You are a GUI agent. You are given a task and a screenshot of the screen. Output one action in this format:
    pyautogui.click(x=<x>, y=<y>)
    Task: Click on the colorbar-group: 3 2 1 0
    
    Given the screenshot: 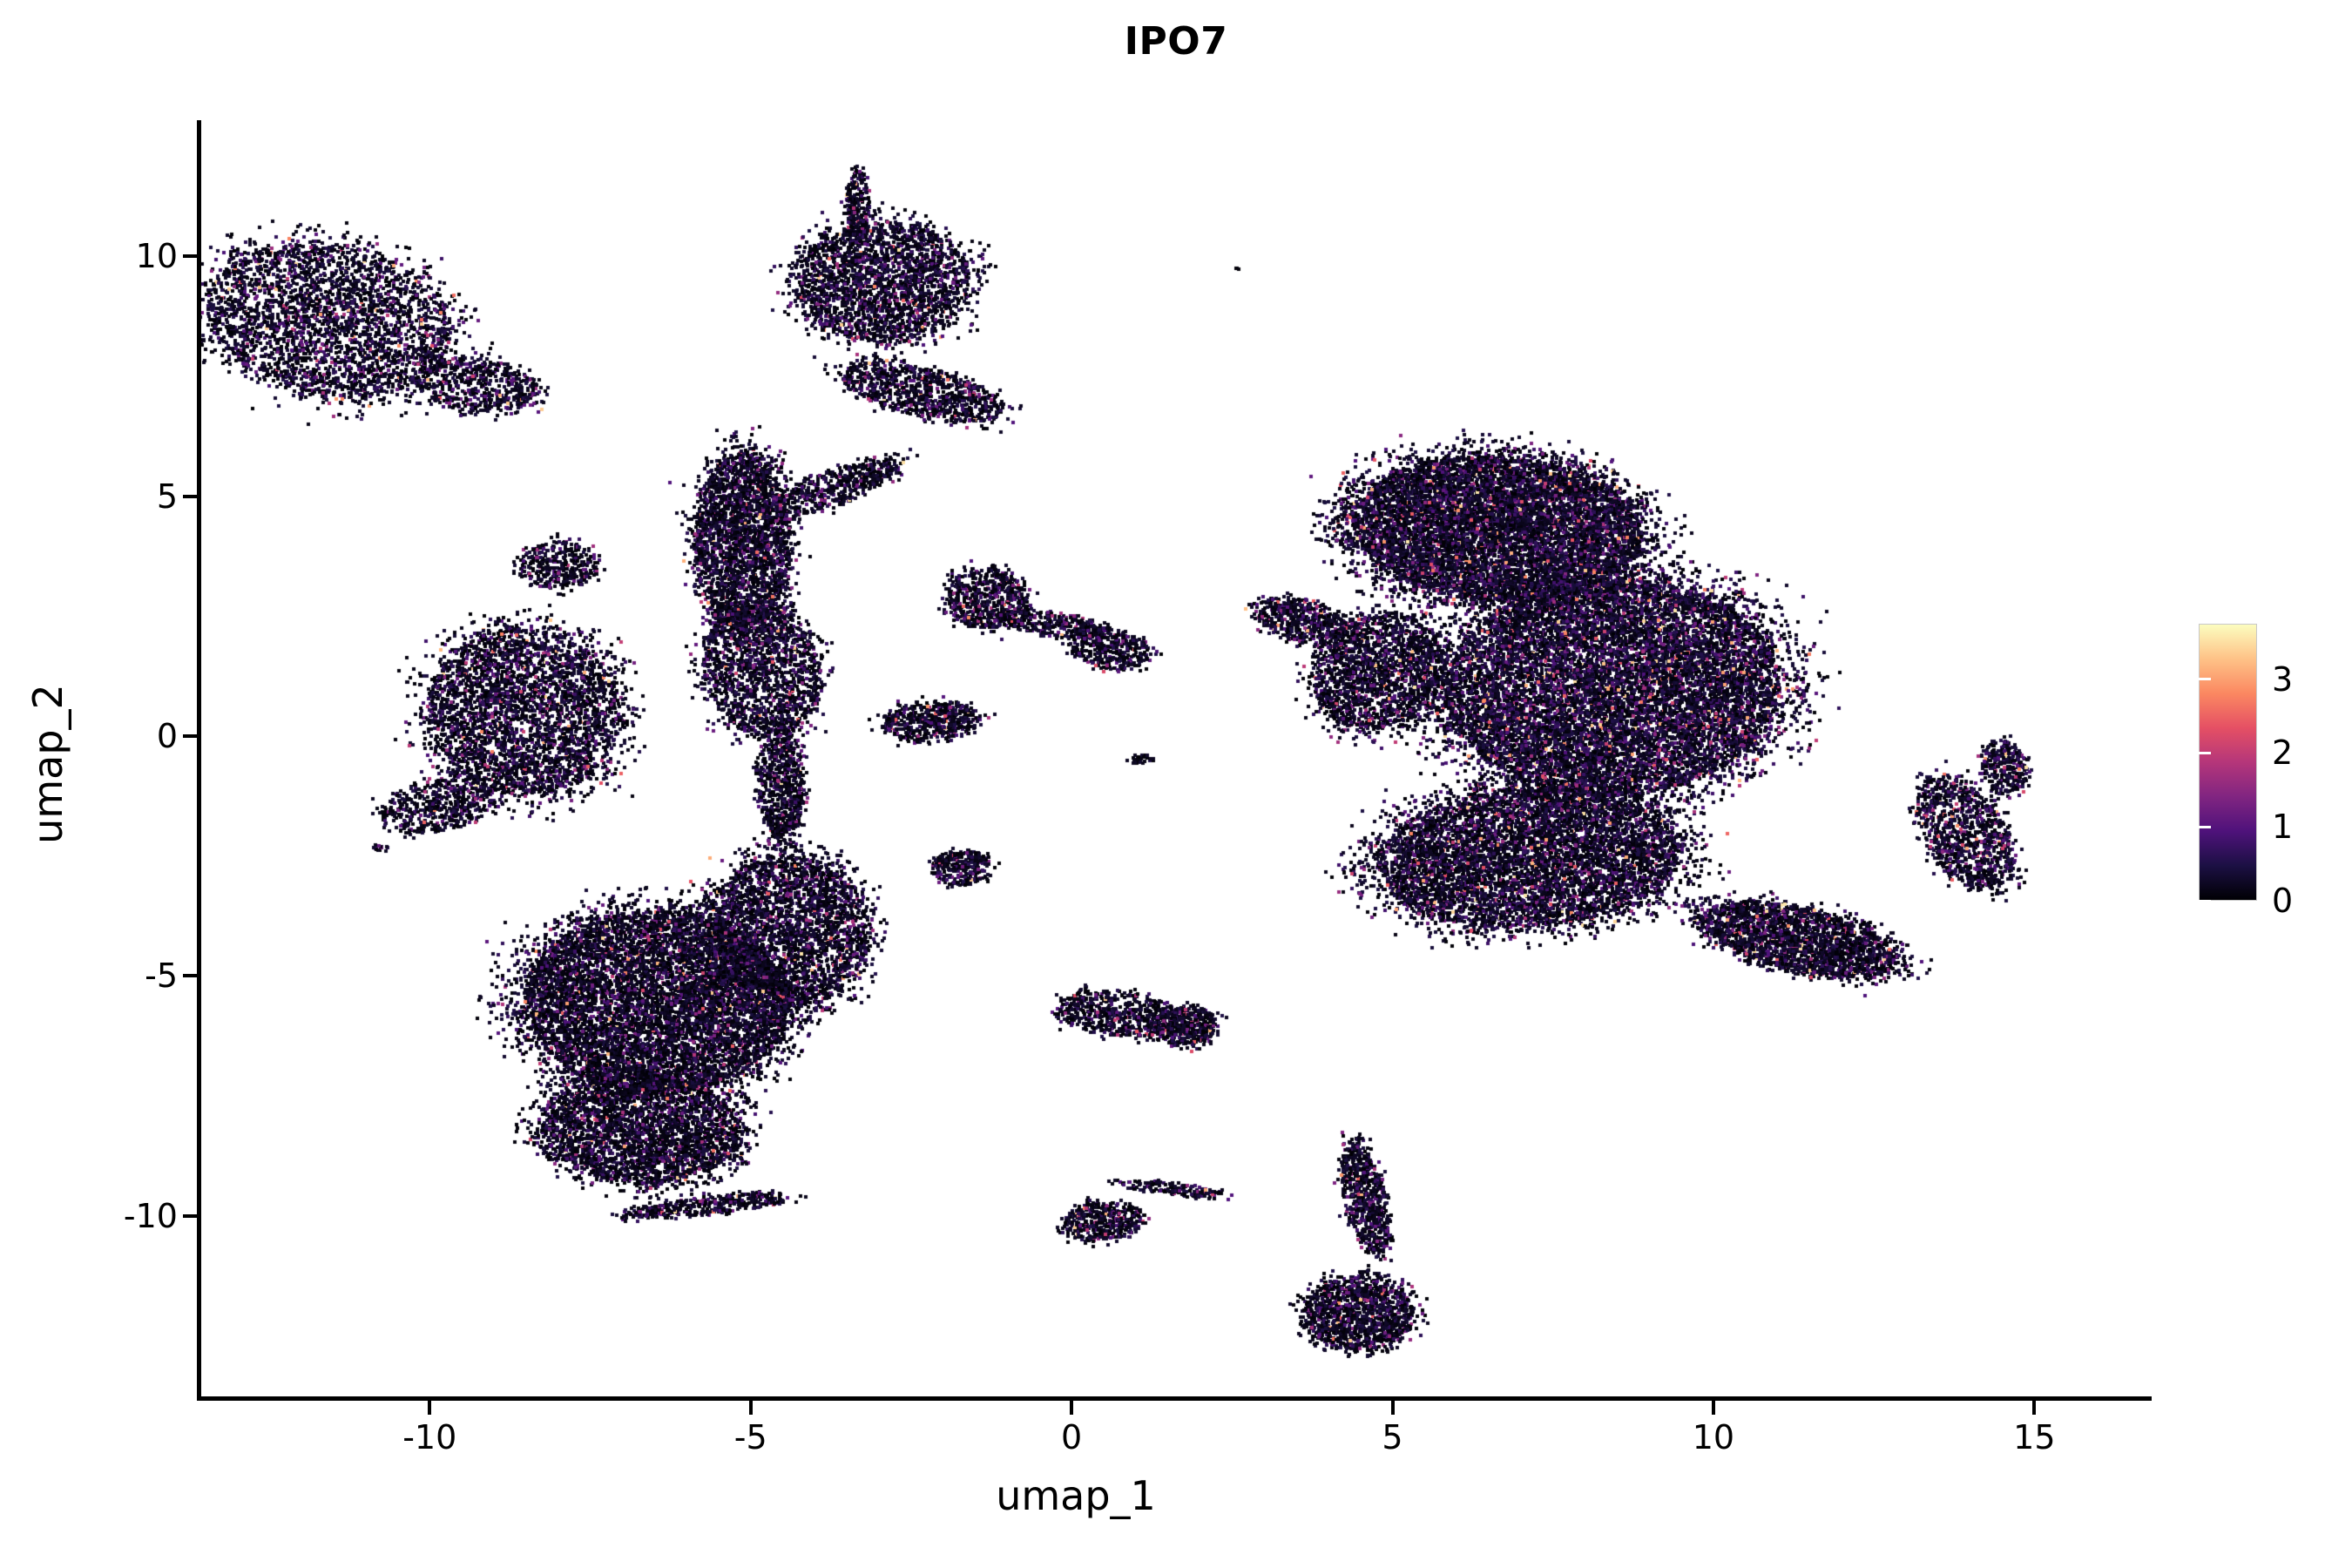 What is the action you would take?
    pyautogui.click(x=2268, y=772)
    